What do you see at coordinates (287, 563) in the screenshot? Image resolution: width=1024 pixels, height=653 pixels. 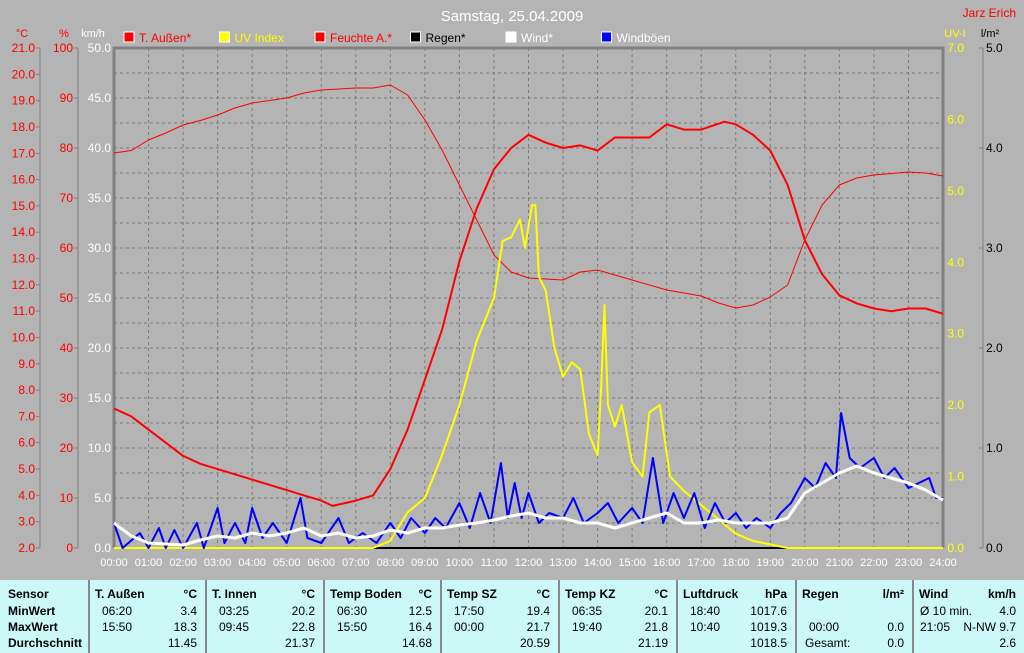 I see `x-tick-label: 05:00` at bounding box center [287, 563].